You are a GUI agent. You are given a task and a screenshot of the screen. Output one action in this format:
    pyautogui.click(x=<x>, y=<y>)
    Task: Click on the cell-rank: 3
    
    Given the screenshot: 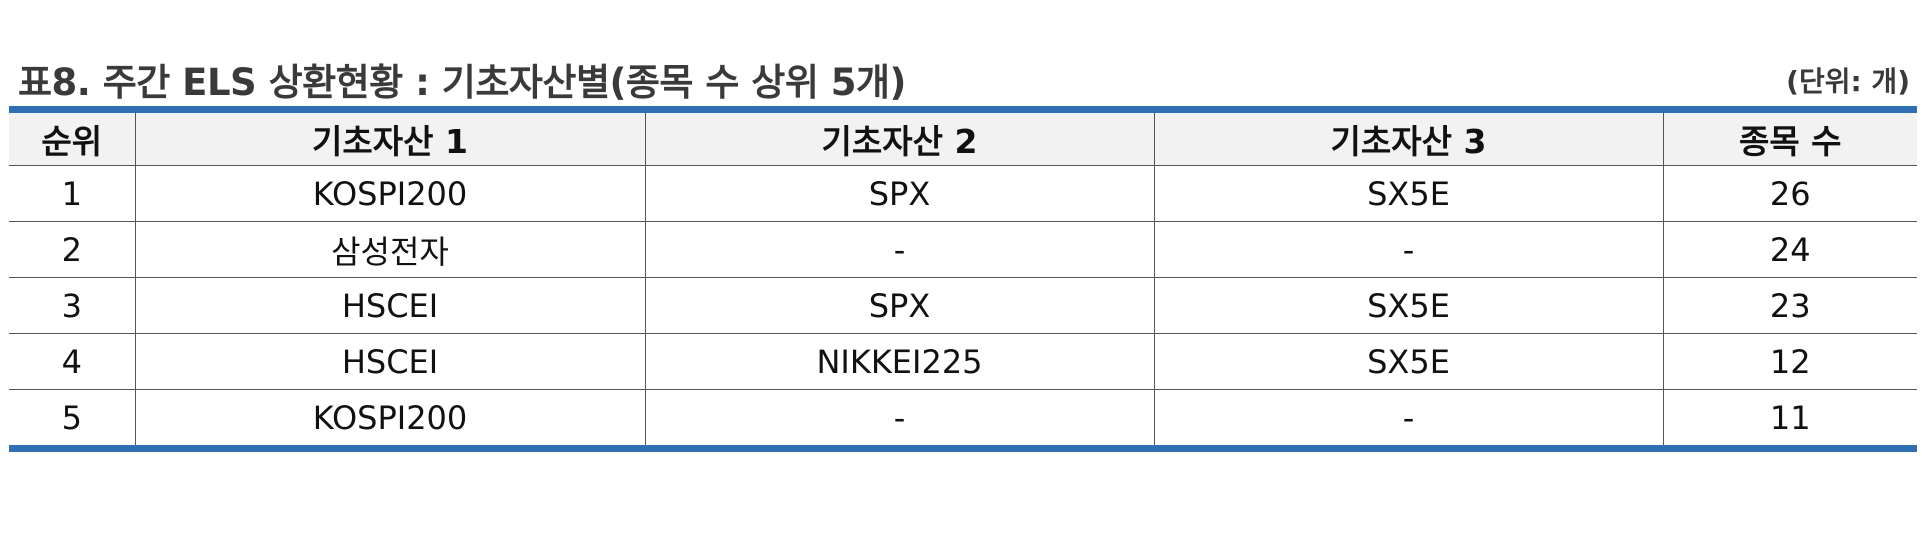 What is the action you would take?
    pyautogui.click(x=72, y=305)
    